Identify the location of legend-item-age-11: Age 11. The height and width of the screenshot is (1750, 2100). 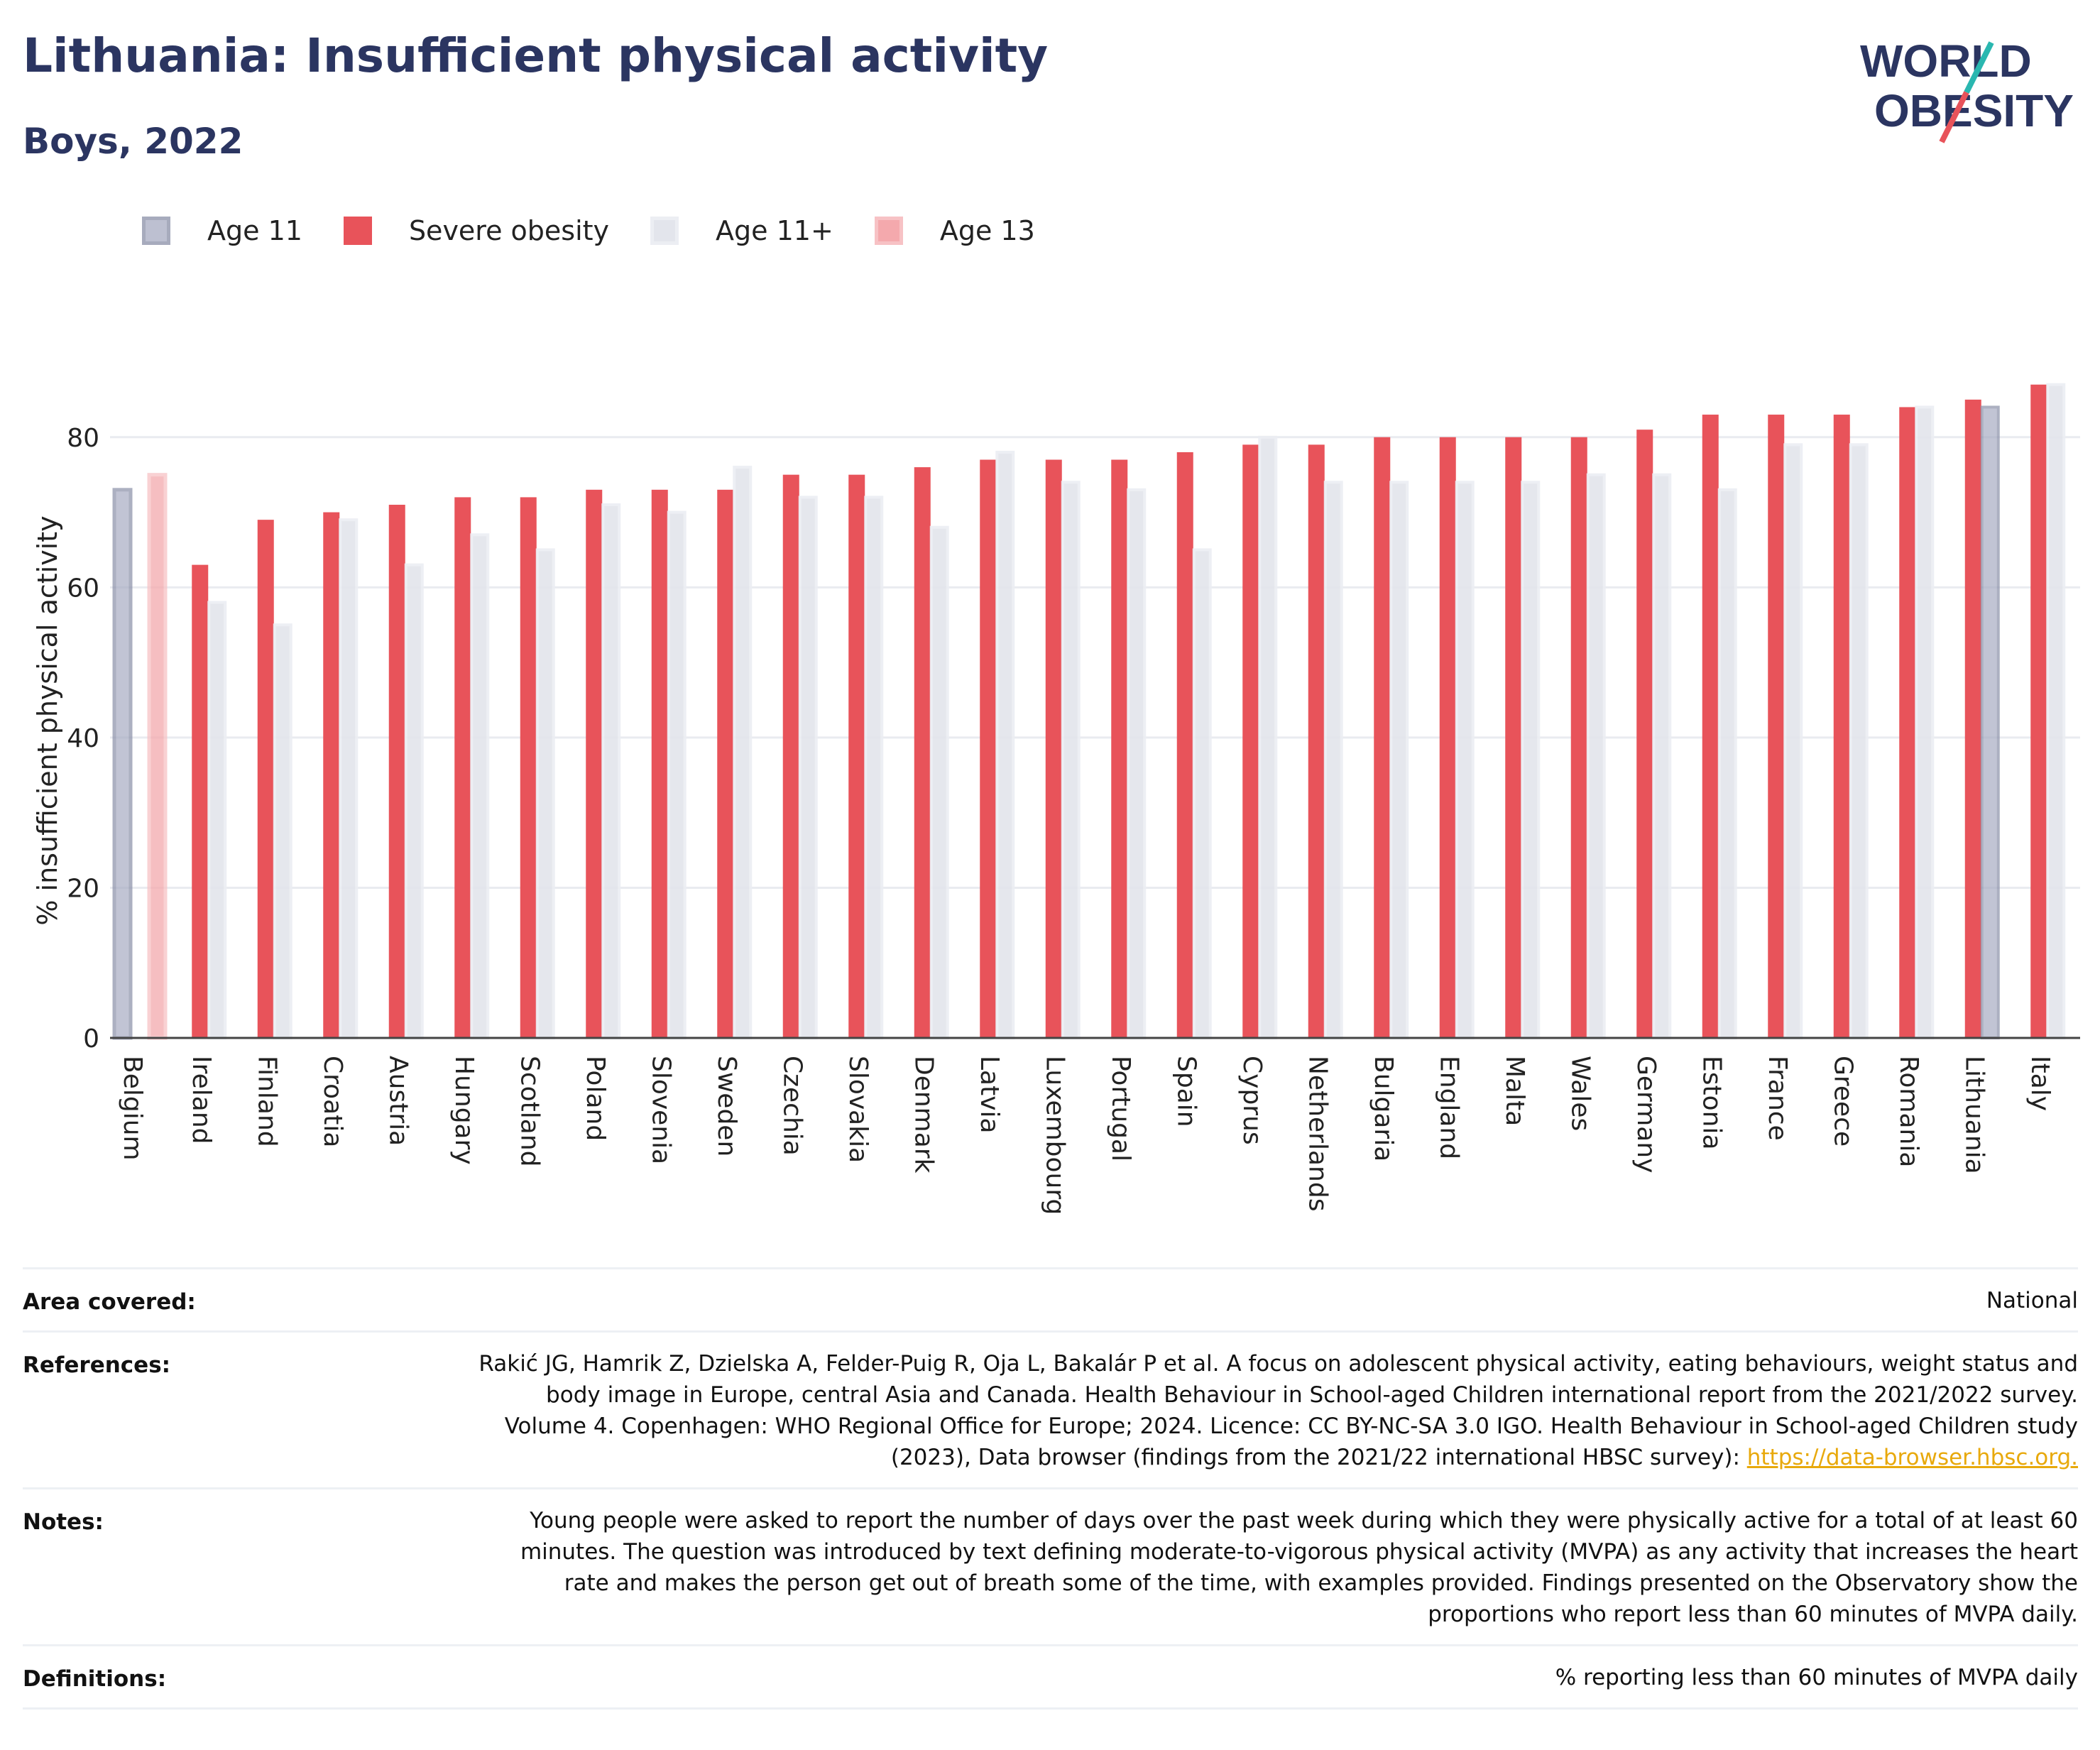
(222, 230).